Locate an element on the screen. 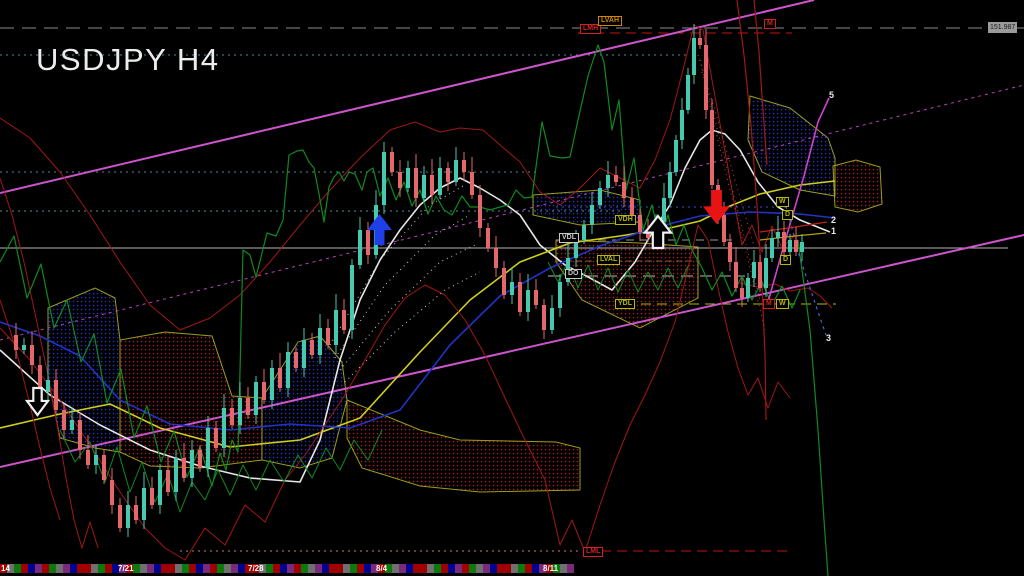  timeline-strip: 14 7/21 7/28 8/4 8/11 is located at coordinates (288, 568).